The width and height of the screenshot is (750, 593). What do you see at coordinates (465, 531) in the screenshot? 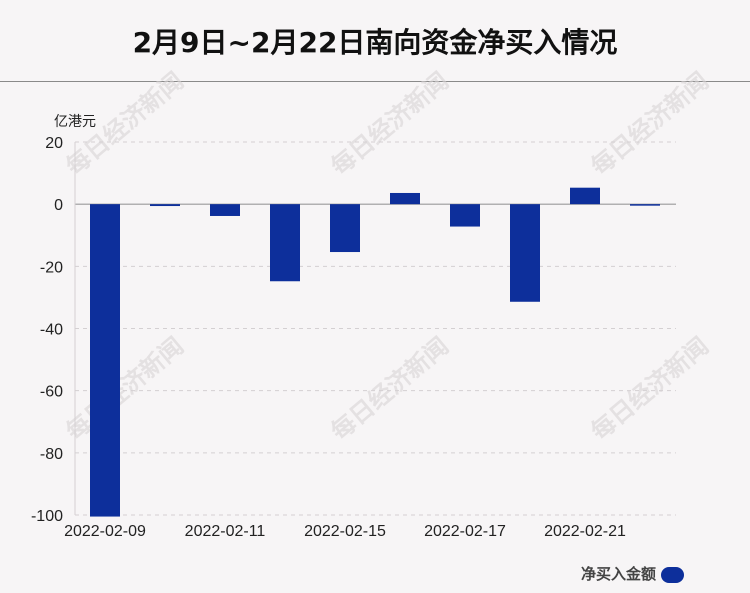
I see `x-tick-label: 2022-02-17` at bounding box center [465, 531].